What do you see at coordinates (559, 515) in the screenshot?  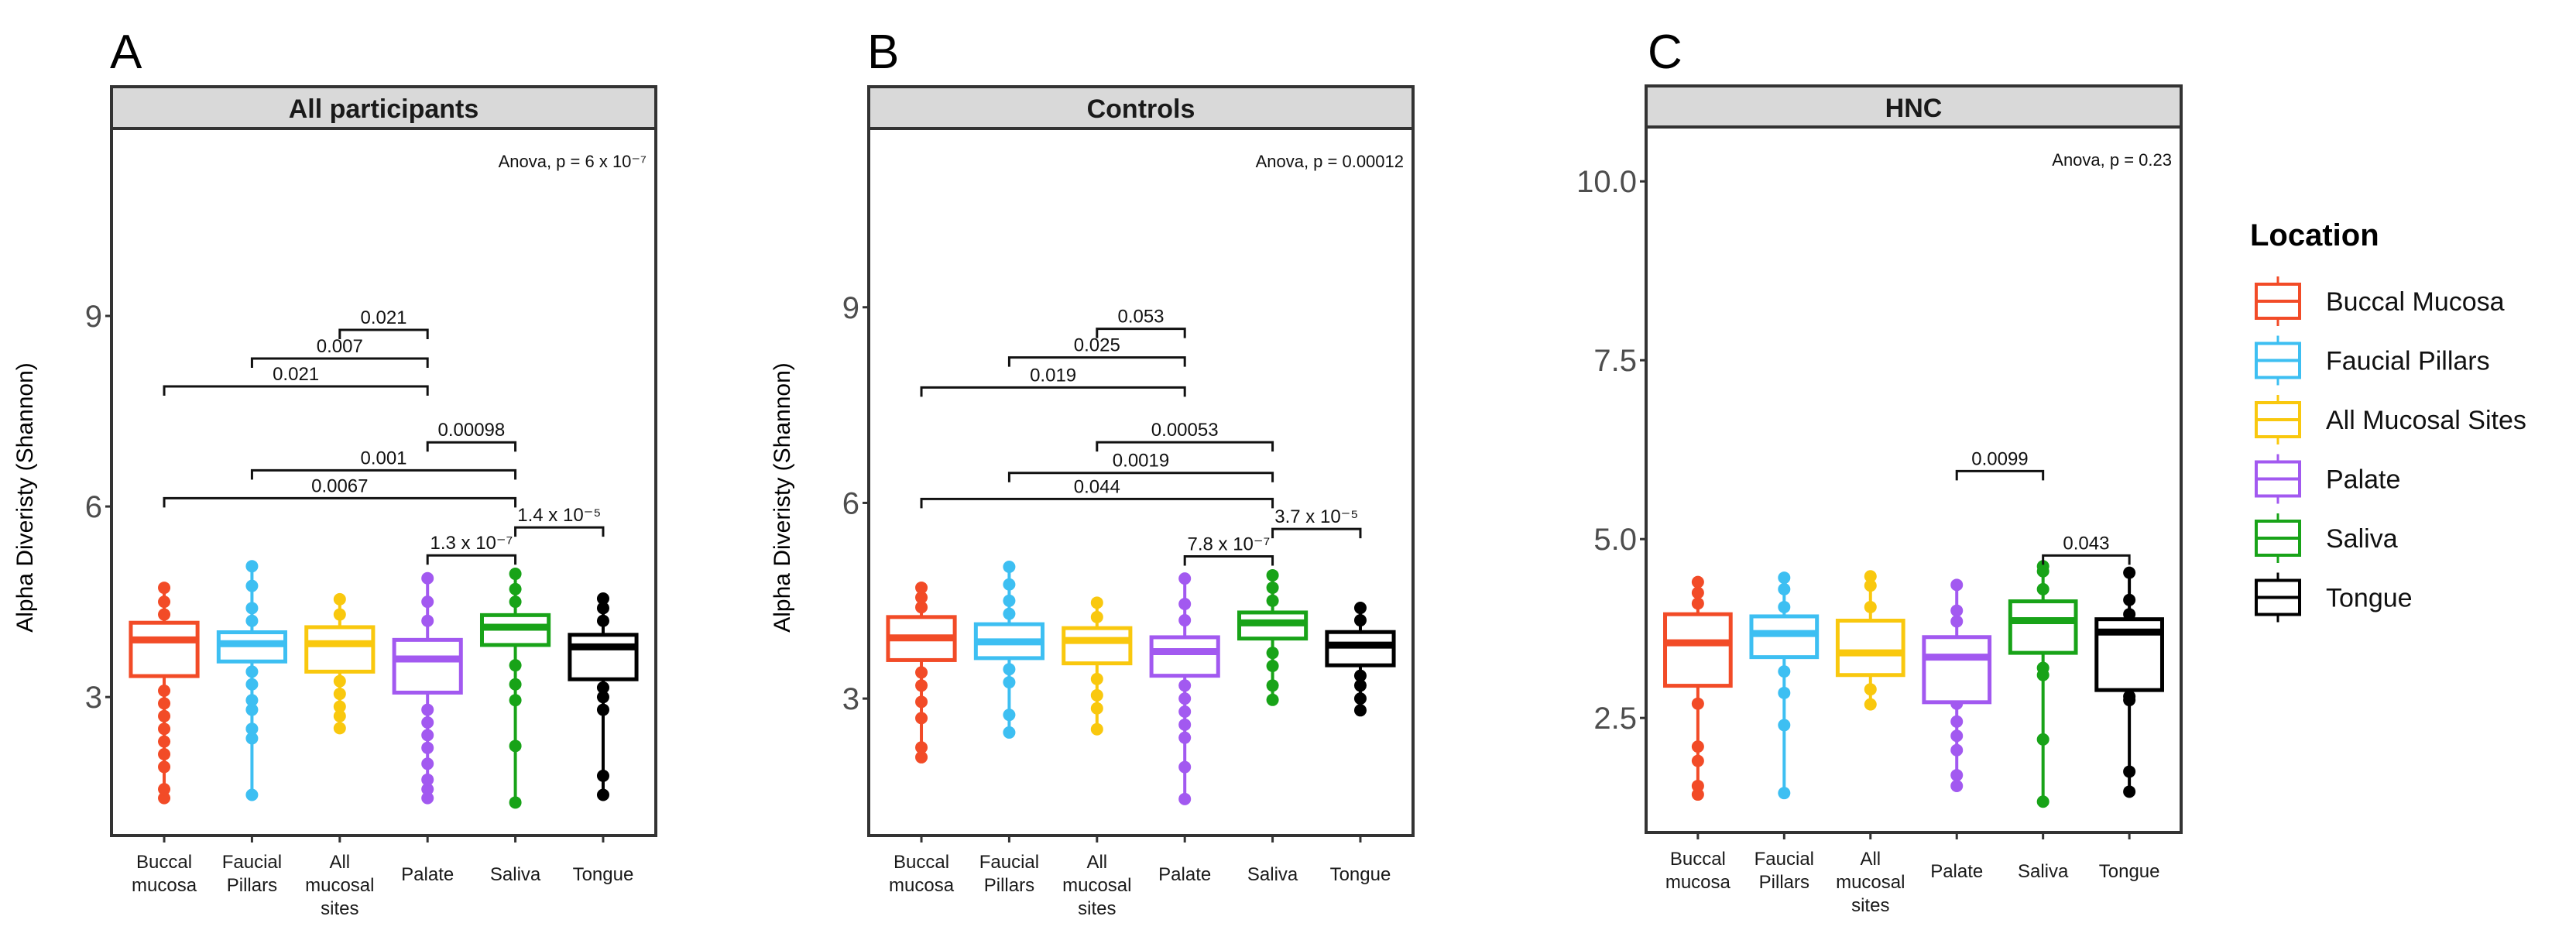 I see `comparison-p-value: 1.4 x 10⁻⁵` at bounding box center [559, 515].